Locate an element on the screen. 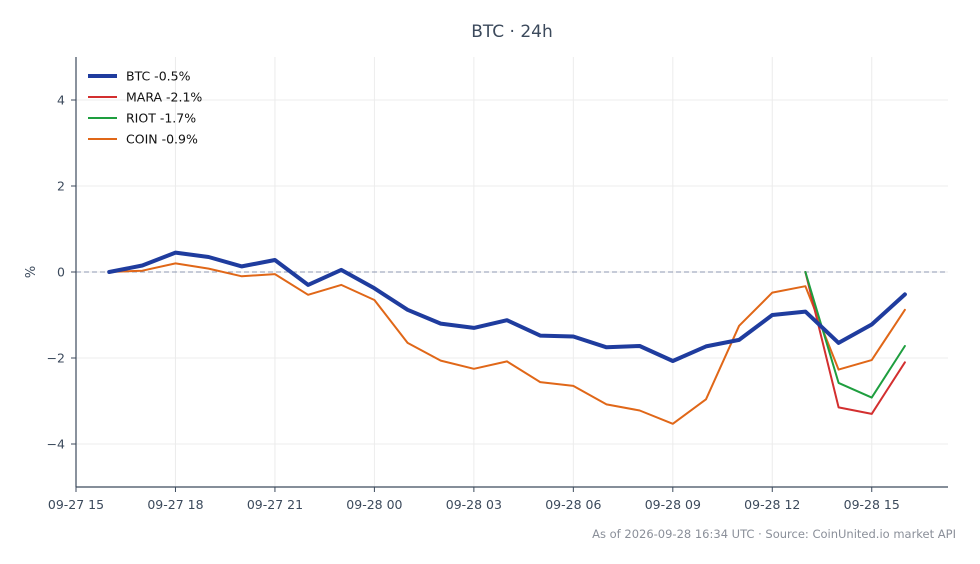 The height and width of the screenshot is (564, 980). x-tick-label: 09-28 09 is located at coordinates (673, 504).